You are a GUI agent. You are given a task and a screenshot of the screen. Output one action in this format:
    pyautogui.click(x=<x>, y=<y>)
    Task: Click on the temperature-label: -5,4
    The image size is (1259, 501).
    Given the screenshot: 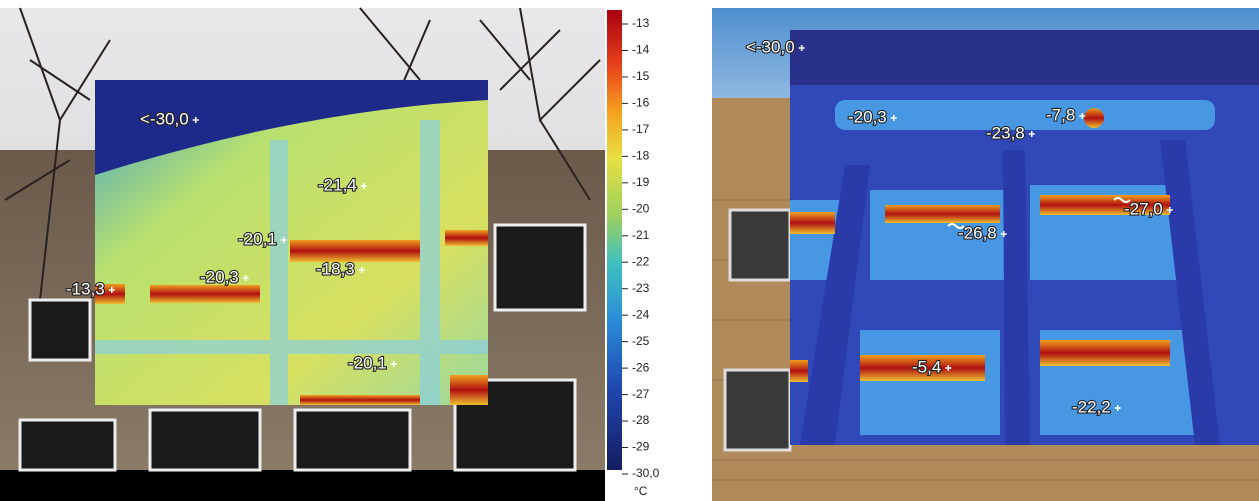 What is the action you would take?
    pyautogui.click(x=926, y=366)
    